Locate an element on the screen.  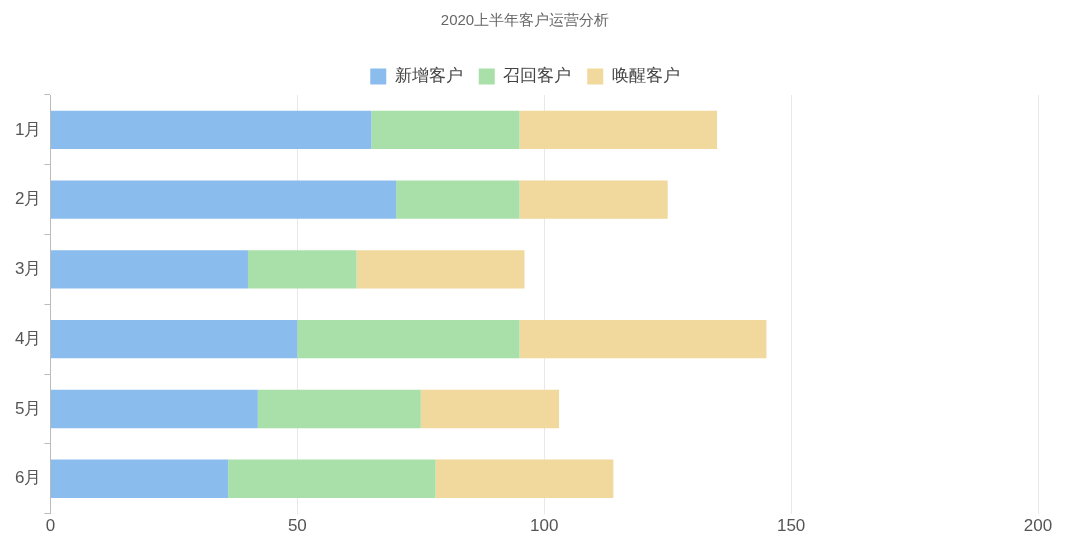
y-tick-label: 2月 is located at coordinates (28, 199).